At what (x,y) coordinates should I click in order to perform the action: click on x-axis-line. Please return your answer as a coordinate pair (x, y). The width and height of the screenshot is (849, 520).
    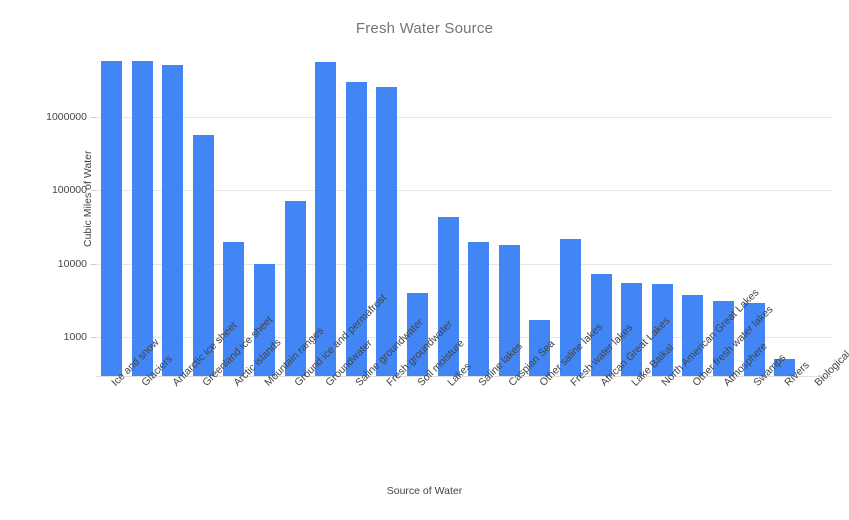
    Looking at the image, I should click on (464, 376).